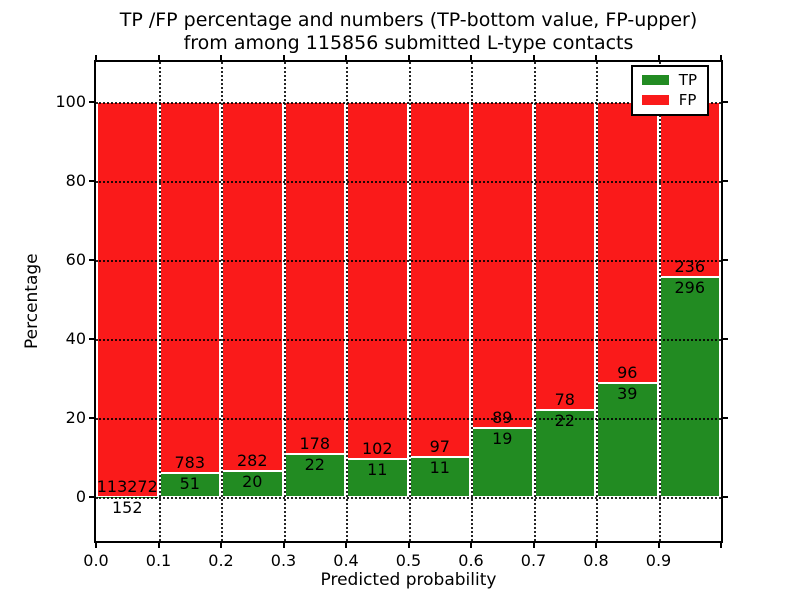 The width and height of the screenshot is (800, 600). What do you see at coordinates (75, 180) in the screenshot?
I see `y-tick-label: 80` at bounding box center [75, 180].